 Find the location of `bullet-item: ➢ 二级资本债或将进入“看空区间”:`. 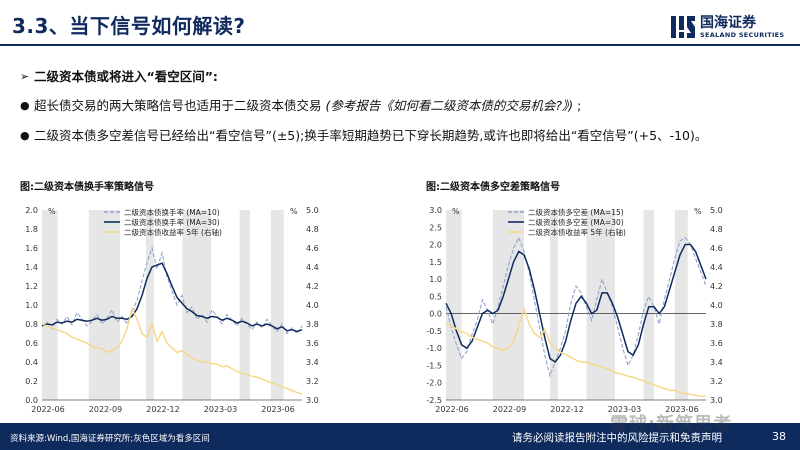

bullet-item: ➢ 二级资本债或将进入“看空区间”: is located at coordinates (119, 77).